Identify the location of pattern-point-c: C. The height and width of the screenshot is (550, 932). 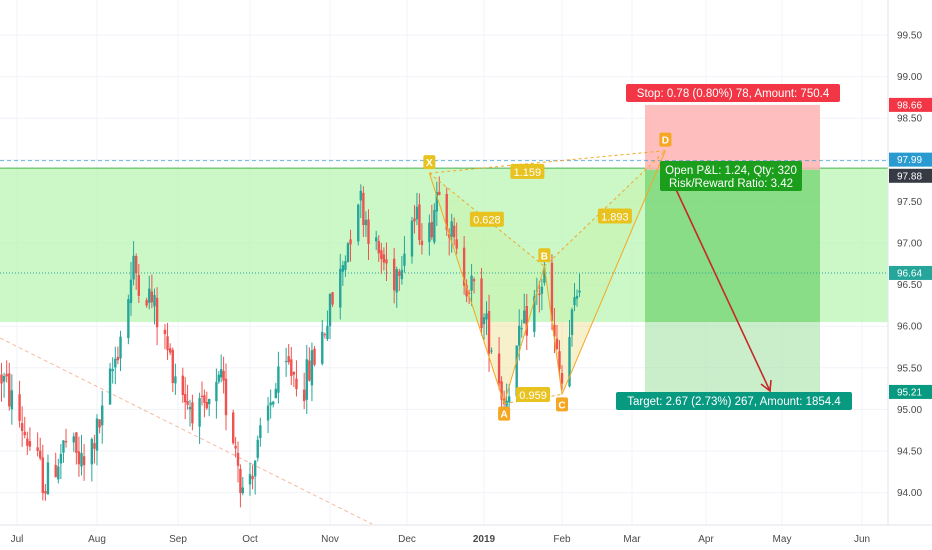
(562, 404).